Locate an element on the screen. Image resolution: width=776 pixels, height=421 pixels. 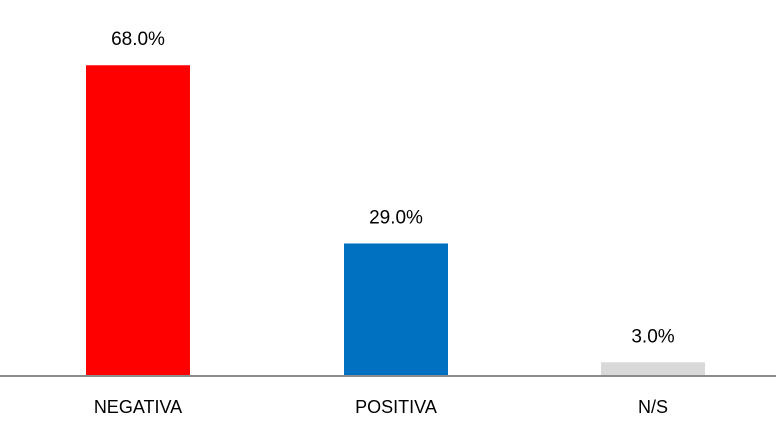
bar-positiva is located at coordinates (396, 309).